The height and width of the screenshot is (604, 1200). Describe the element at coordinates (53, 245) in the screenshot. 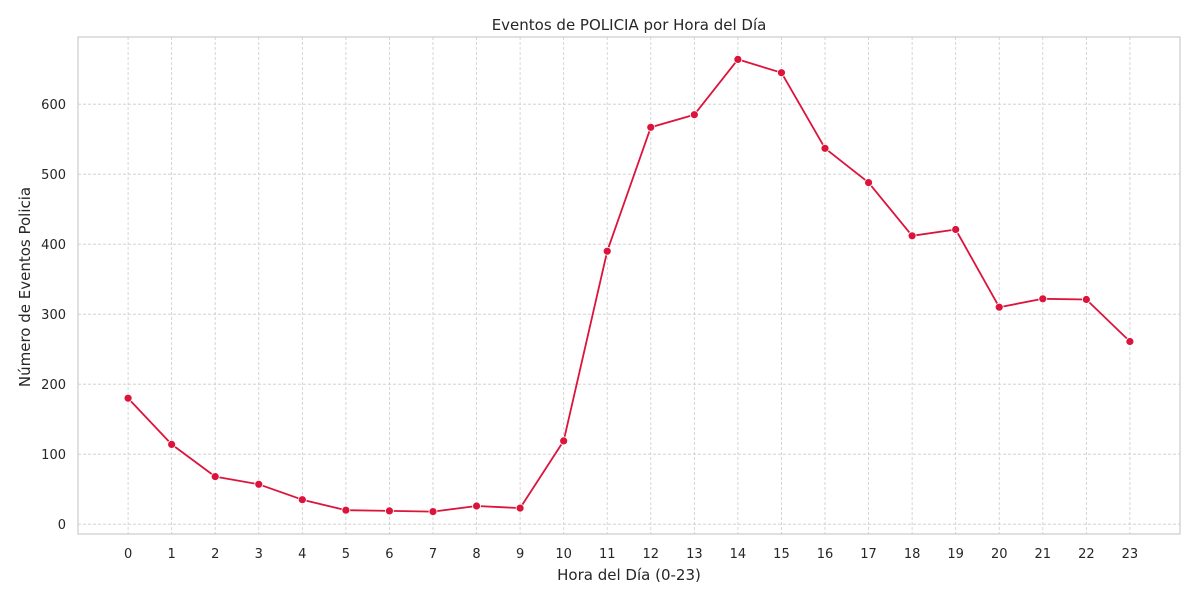

I see `y-tick-label: 400` at that location.